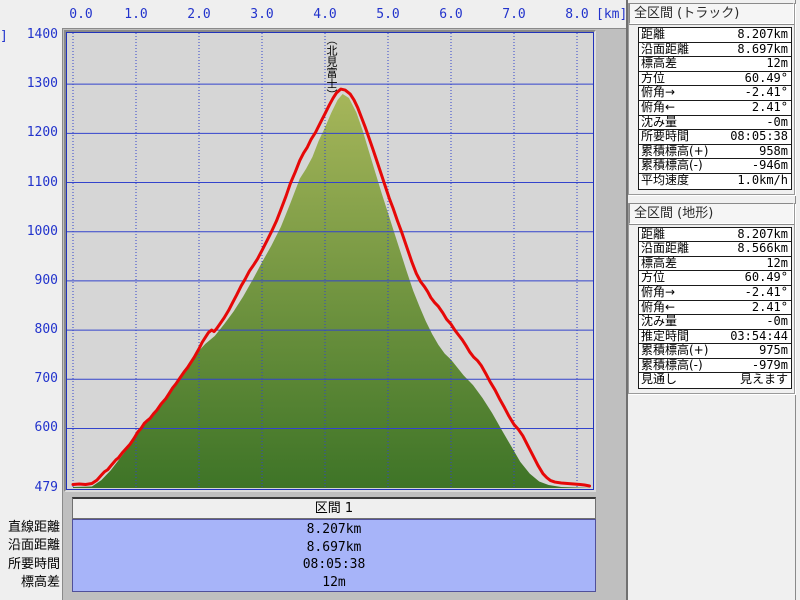 Image resolution: width=800 pixels, height=600 pixels. I want to click on section-value: 08:05:38, so click(334, 565).